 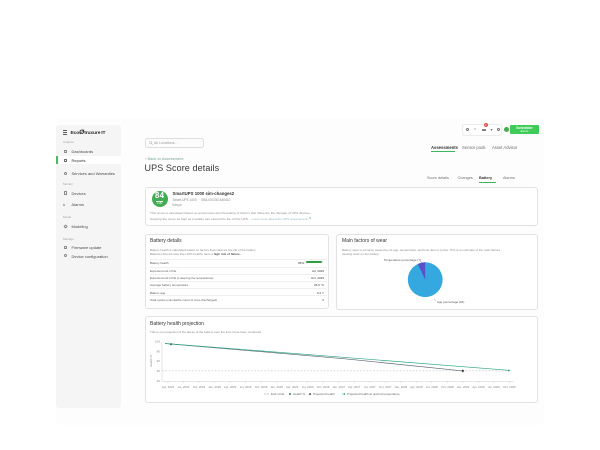 What do you see at coordinates (308, 387) in the screenshot?
I see `svg-text: Jul, 2026` at bounding box center [308, 387].